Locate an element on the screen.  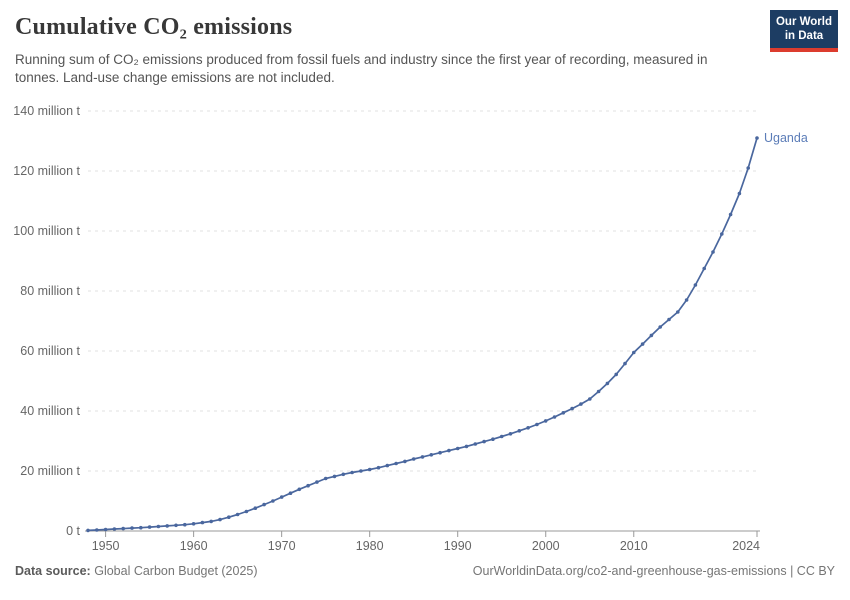
entity-label-uganda: Uganda is located at coordinates (786, 138).